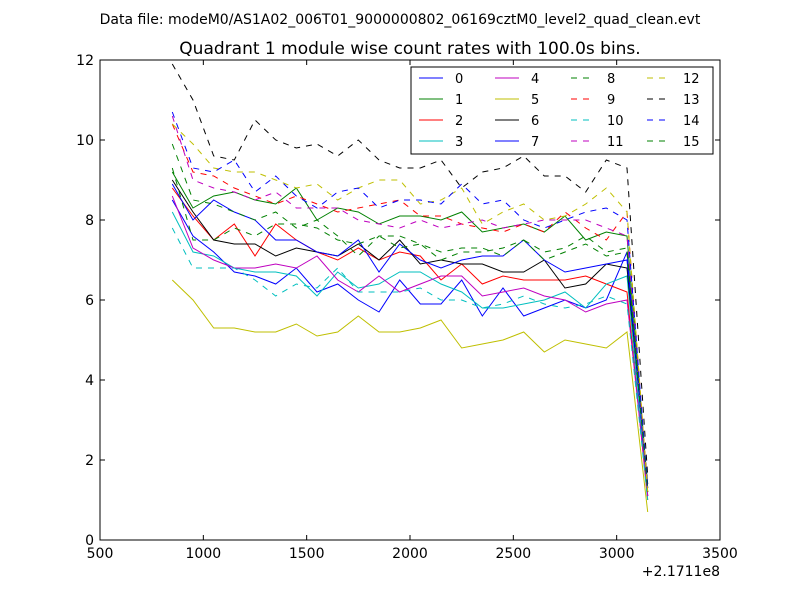 The width and height of the screenshot is (800, 600). What do you see at coordinates (89, 461) in the screenshot?
I see `y-tick-label: 2` at bounding box center [89, 461].